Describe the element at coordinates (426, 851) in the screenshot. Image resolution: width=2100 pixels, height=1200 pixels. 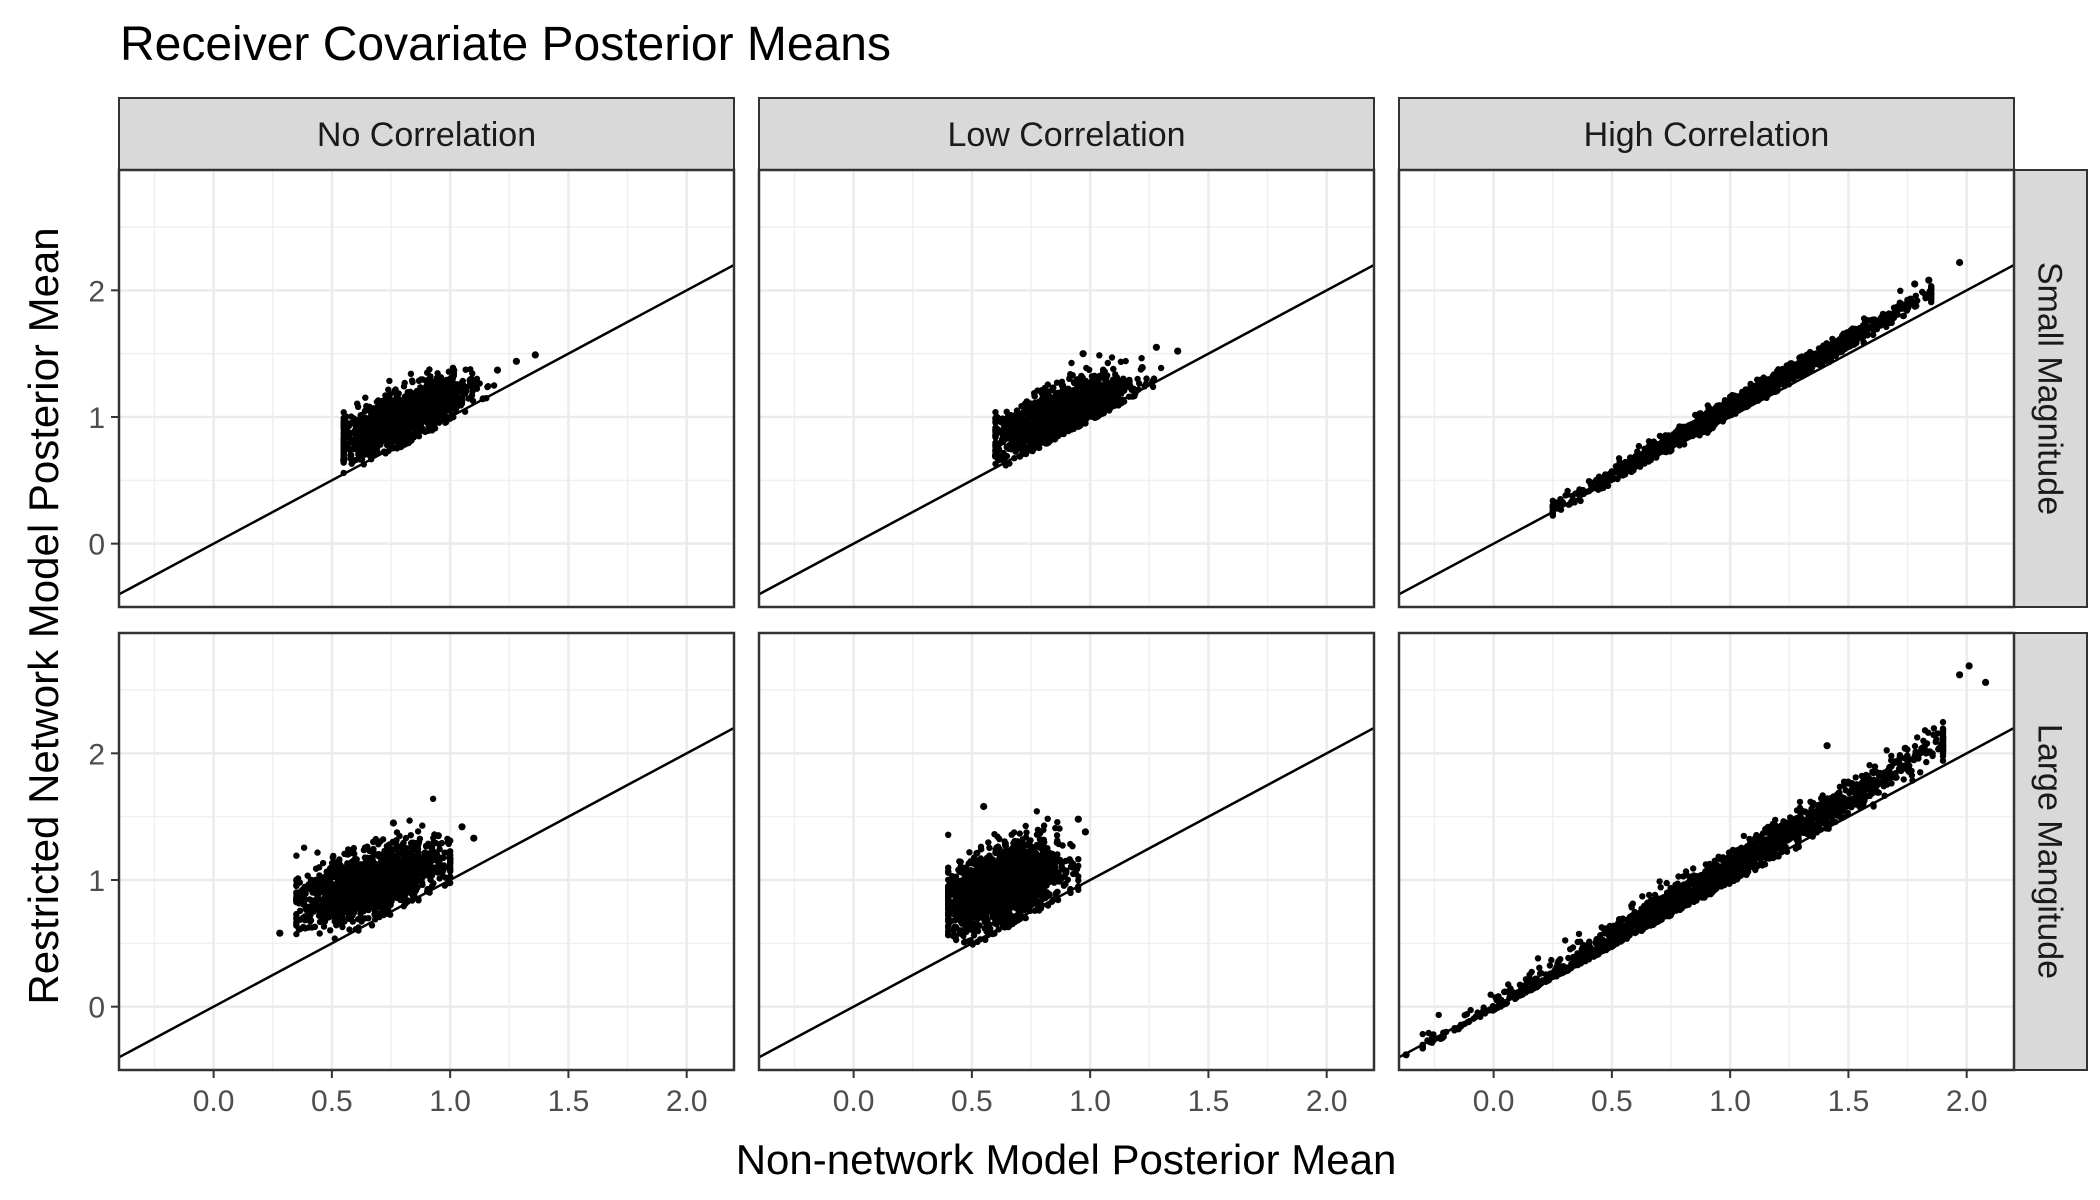
I see `panel-plot-area` at that location.